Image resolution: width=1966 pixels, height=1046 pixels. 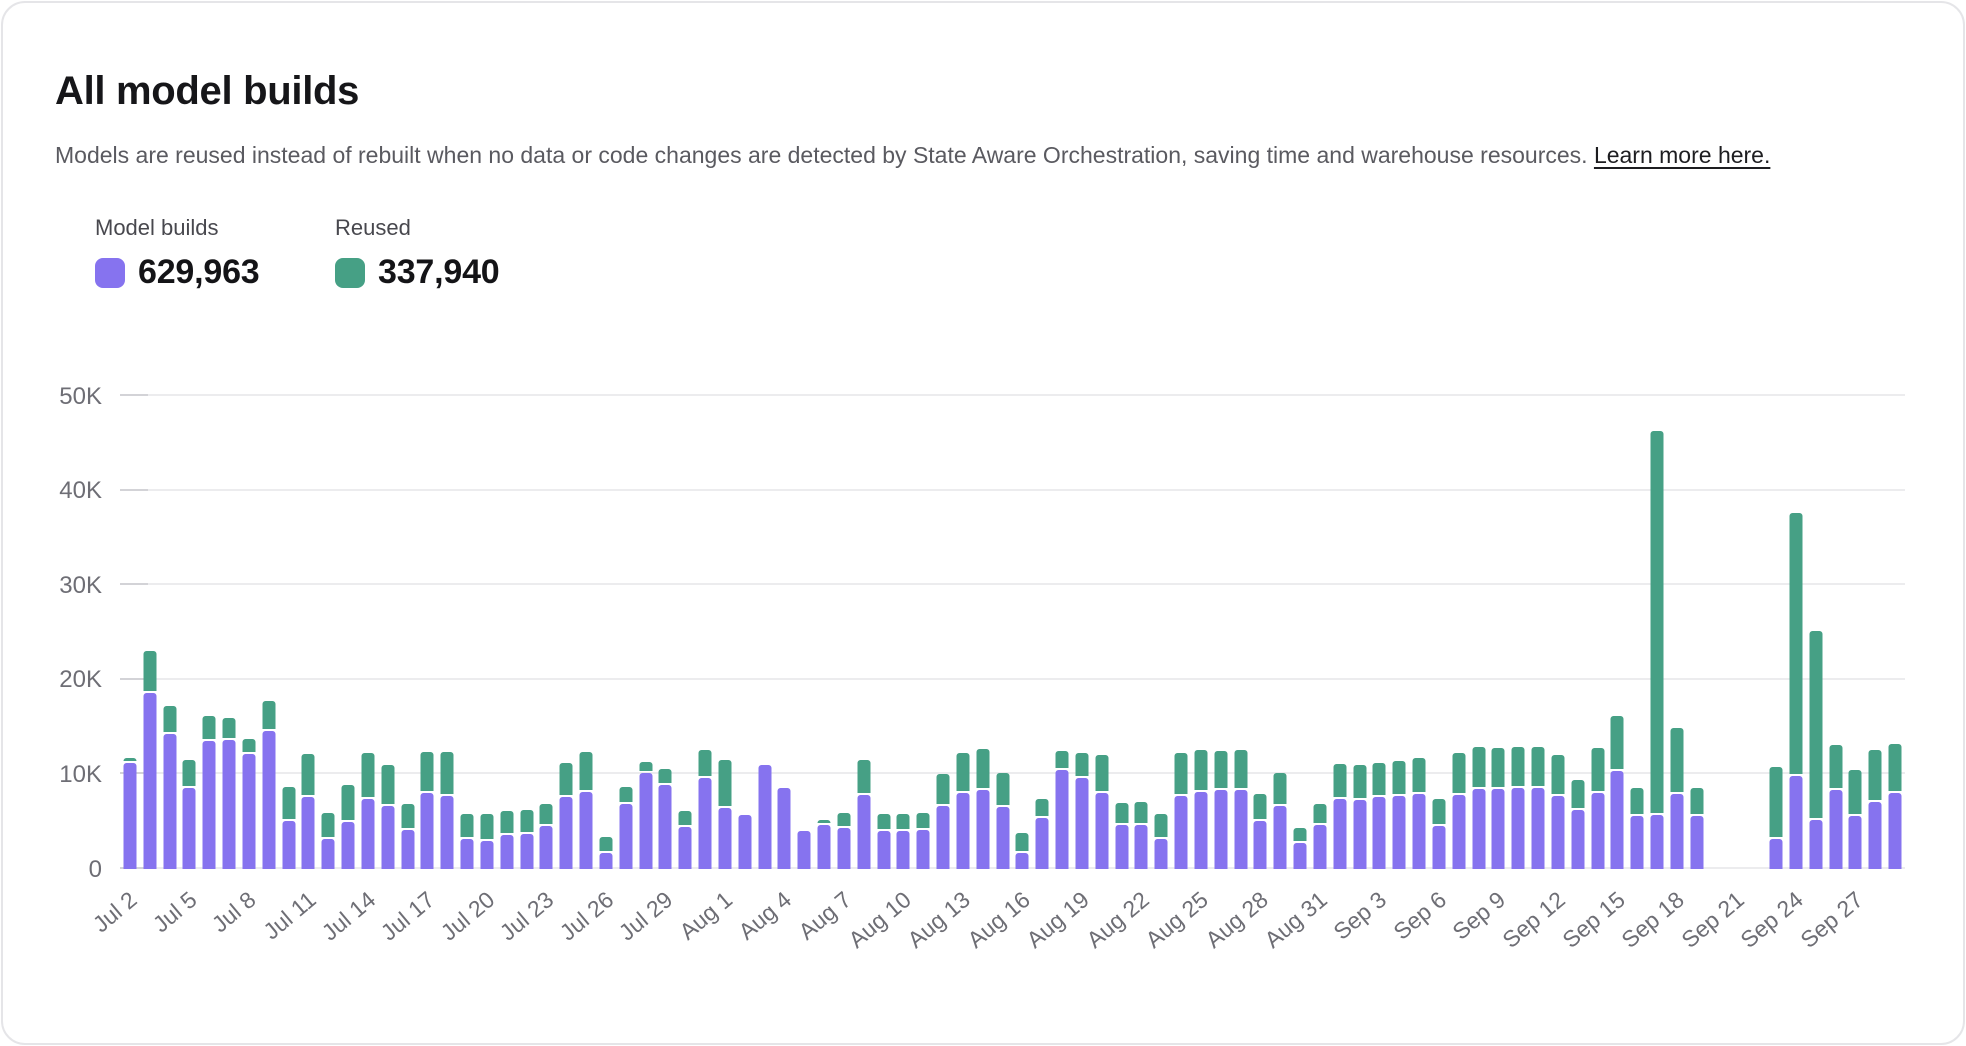 What do you see at coordinates (80, 585) in the screenshot?
I see `y-tick-label: 30K` at bounding box center [80, 585].